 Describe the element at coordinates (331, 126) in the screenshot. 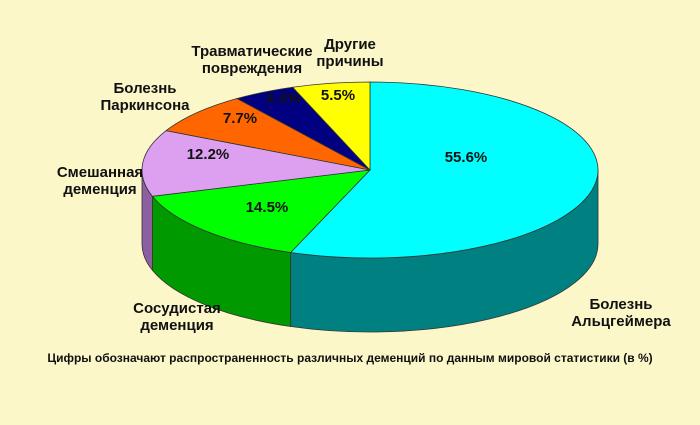

I see `pie-slice-other` at that location.